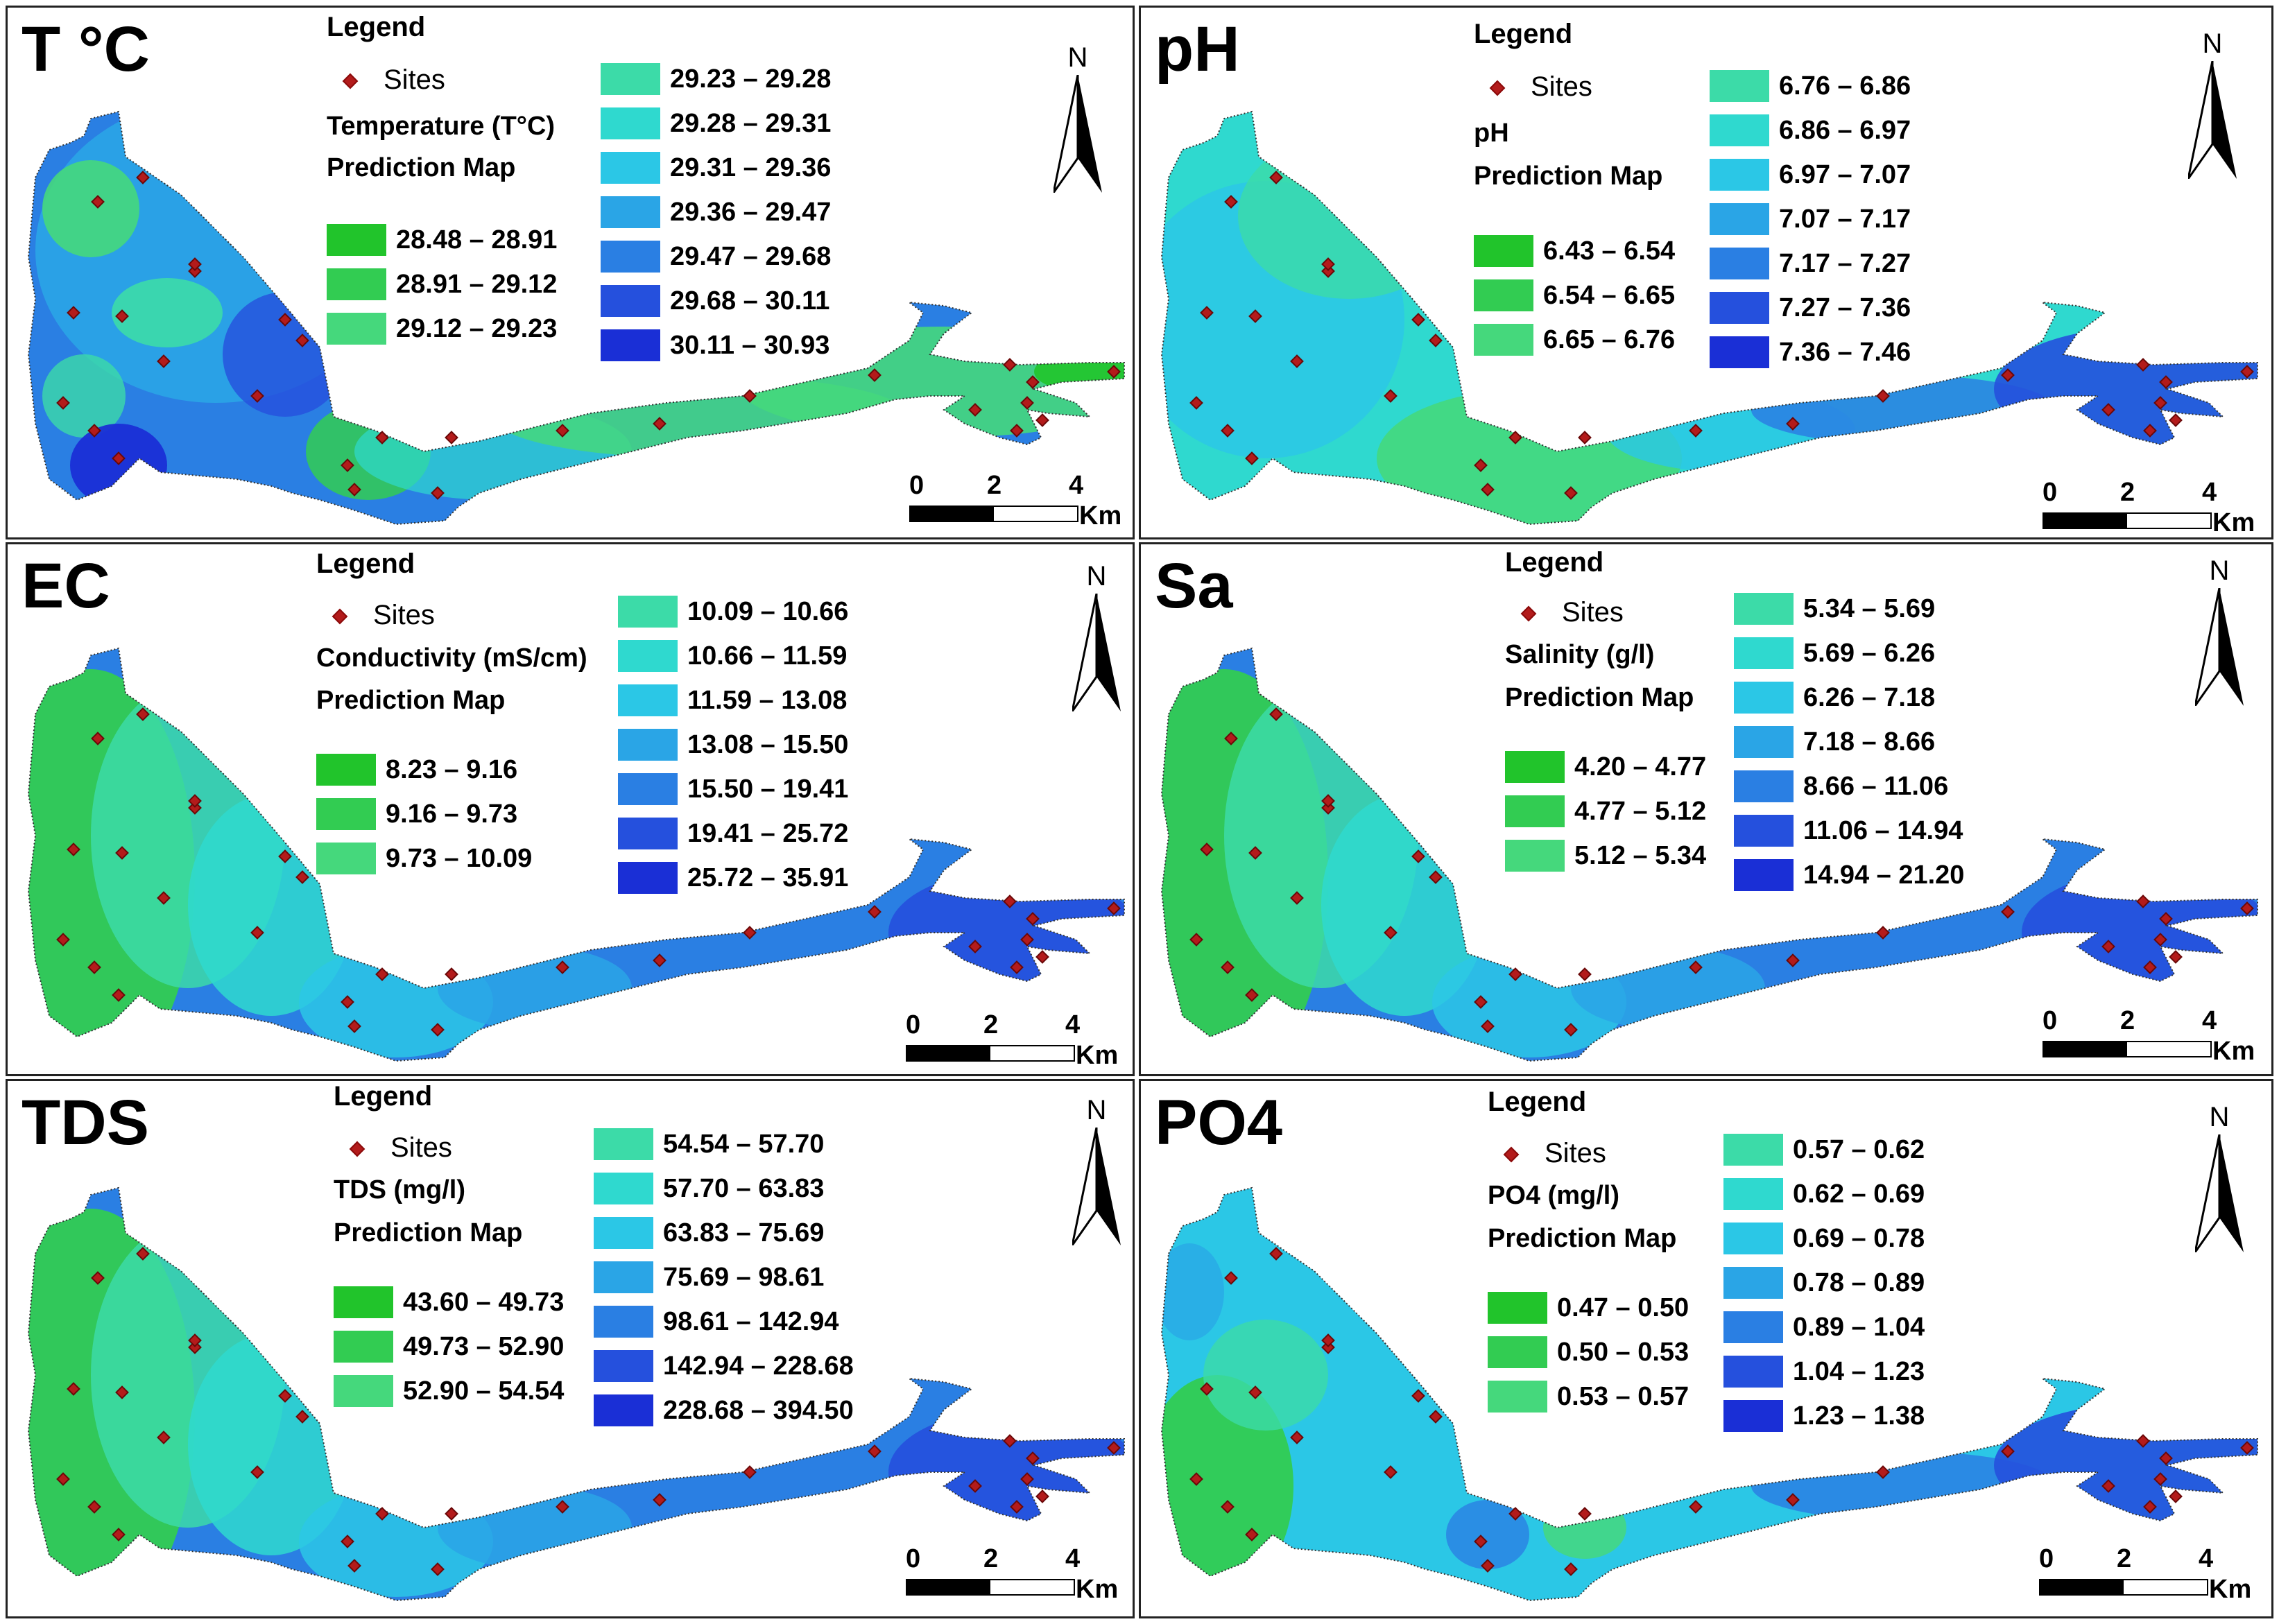 Image resolution: width=2279 pixels, height=1624 pixels. Describe the element at coordinates (1574, 295) in the screenshot. I see `legend-class-2: 6.54 – 6.65` at that location.